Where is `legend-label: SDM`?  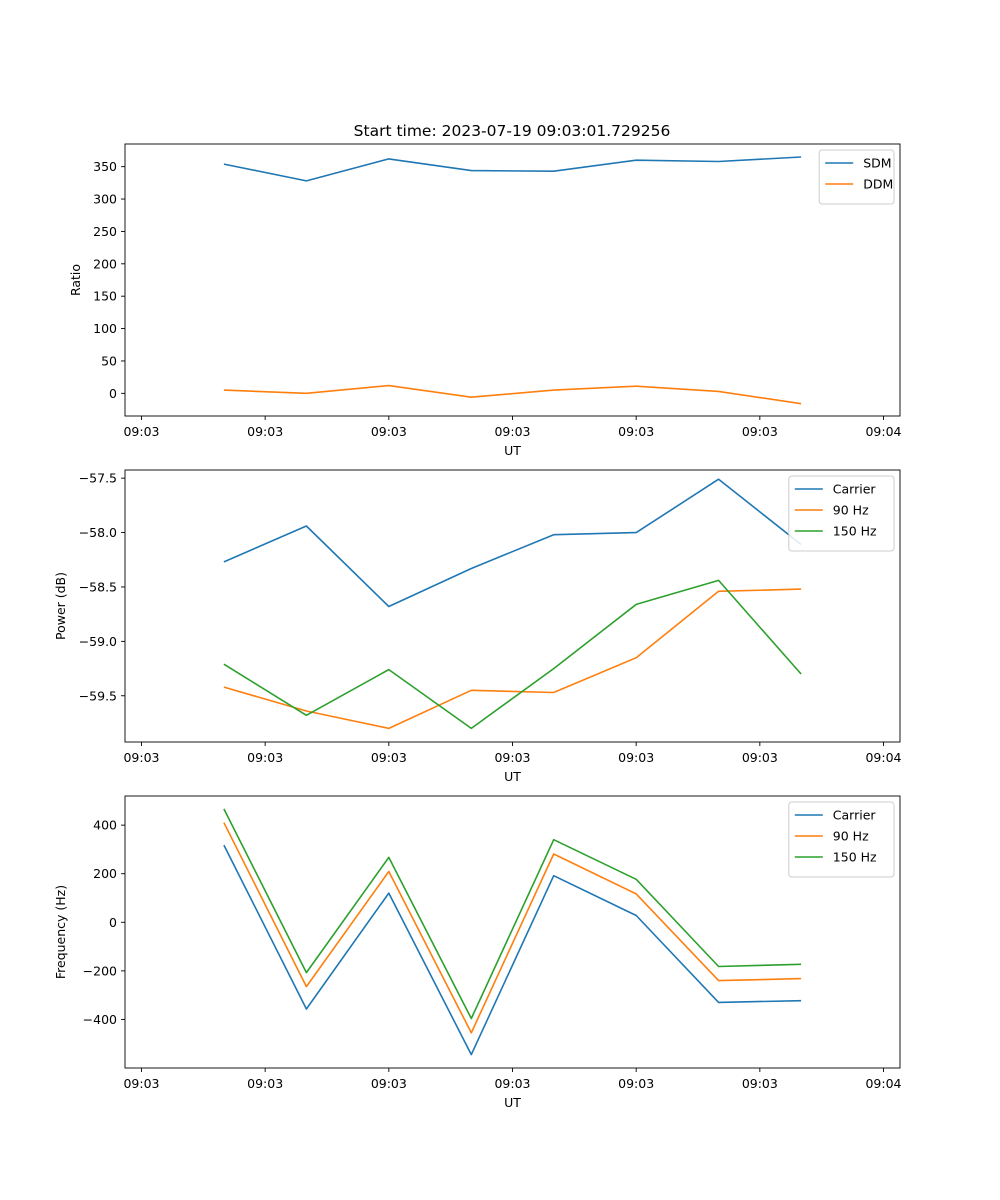
legend-label: SDM is located at coordinates (877, 163).